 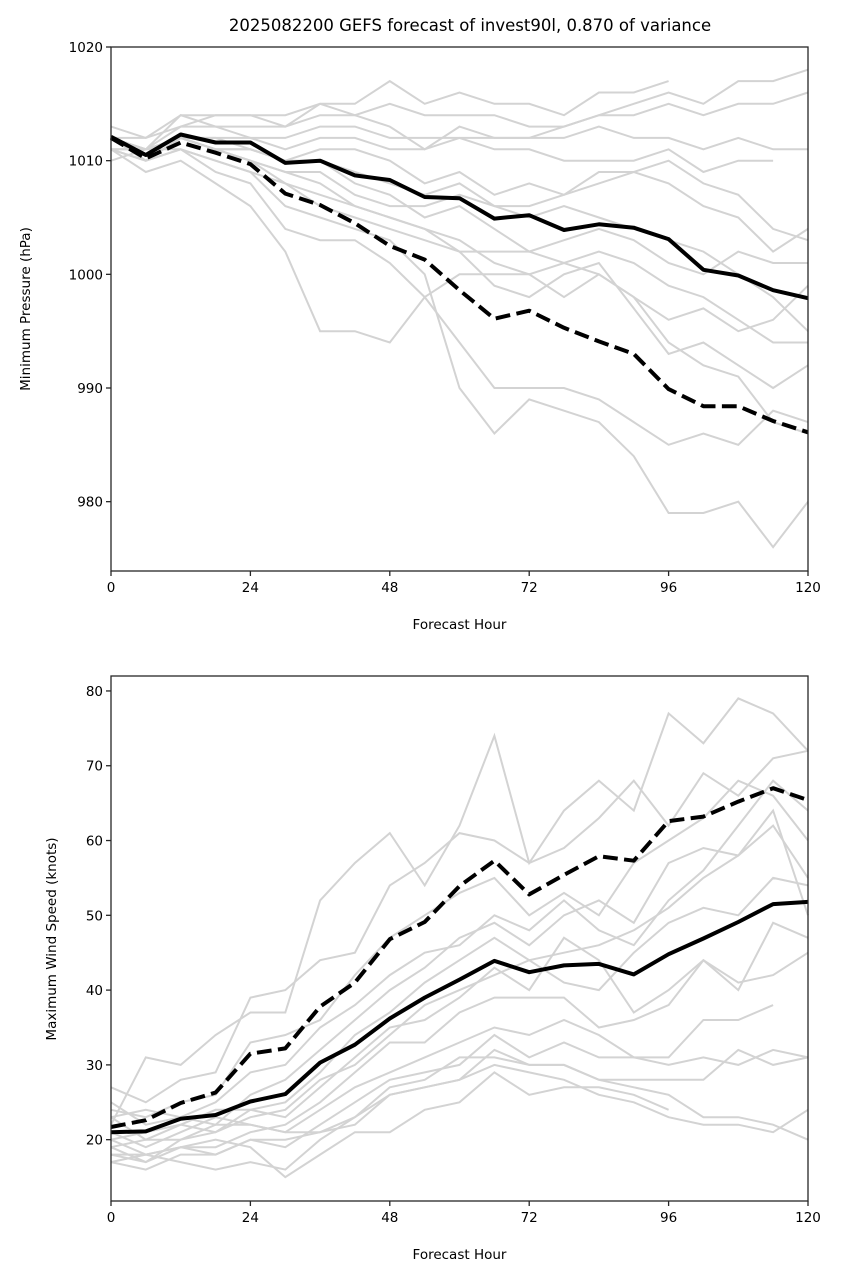 What do you see at coordinates (52, 938) in the screenshot?
I see `wind-y-axis-label: Maximum Wind Speed (knots)` at bounding box center [52, 938].